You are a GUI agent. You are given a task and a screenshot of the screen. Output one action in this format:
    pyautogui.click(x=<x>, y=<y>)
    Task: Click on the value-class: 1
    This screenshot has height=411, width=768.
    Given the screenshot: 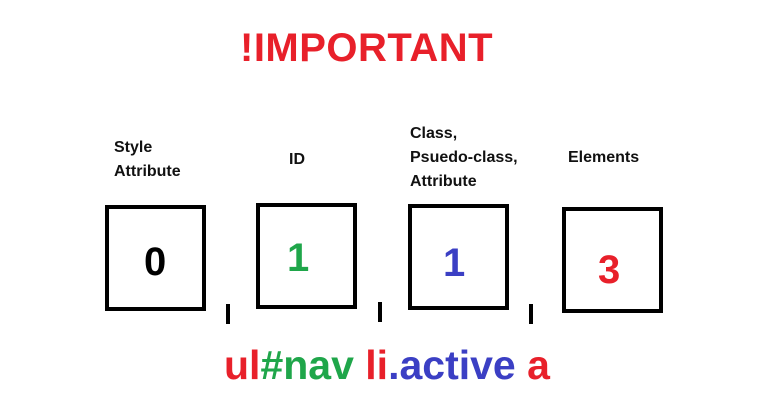 What is the action you would take?
    pyautogui.click(x=454, y=263)
    